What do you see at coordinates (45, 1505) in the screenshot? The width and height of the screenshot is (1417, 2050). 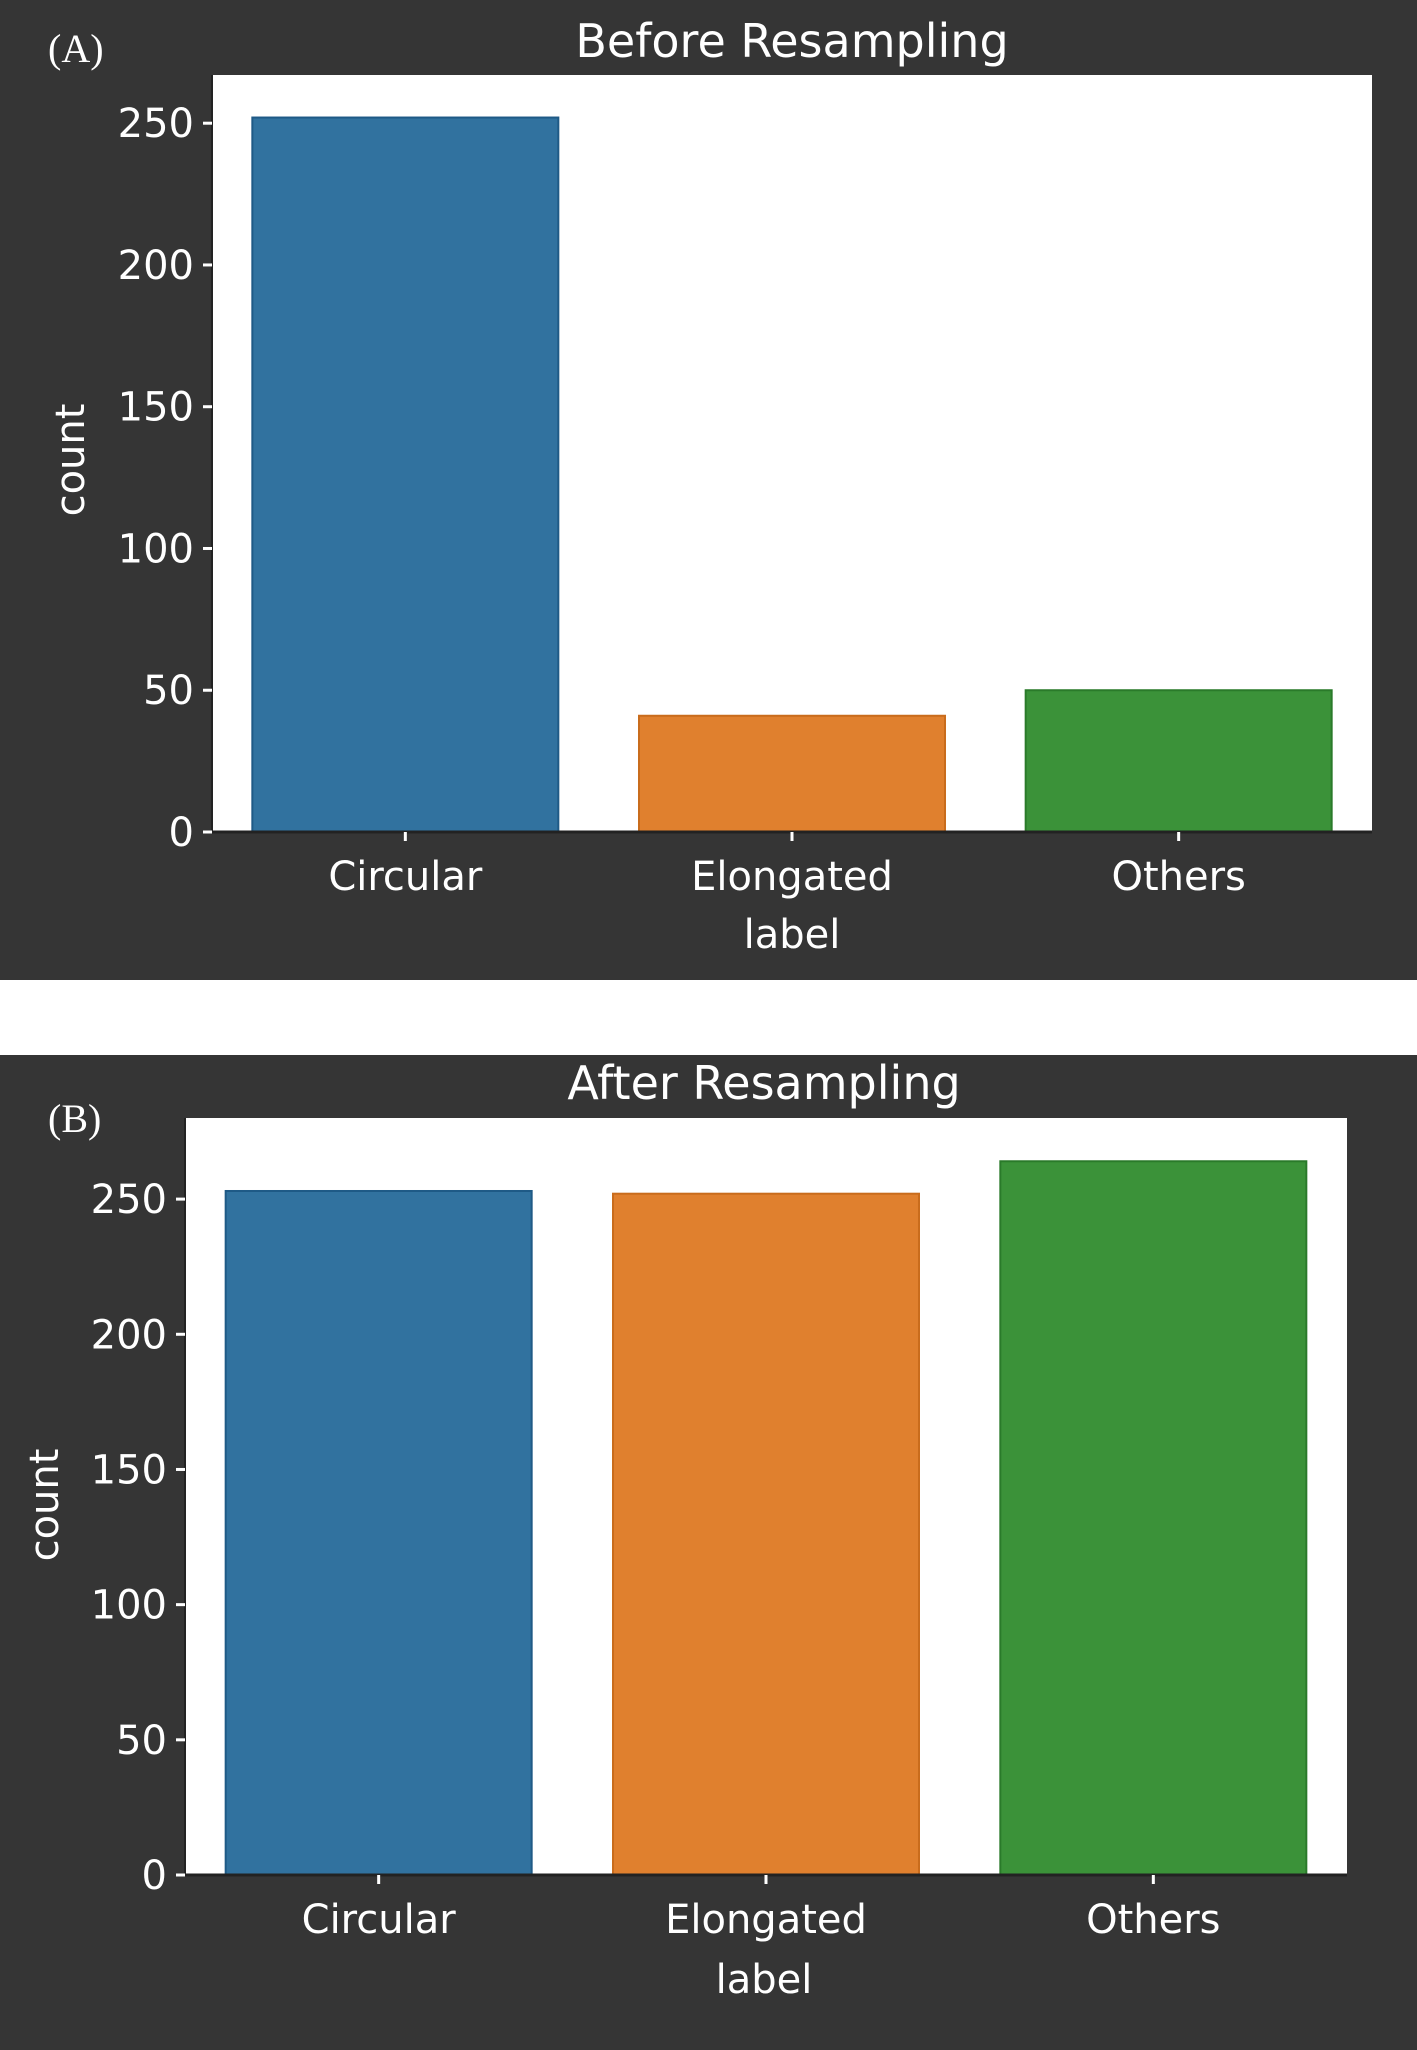 I see `panel-b-y-axis-label: count` at bounding box center [45, 1505].